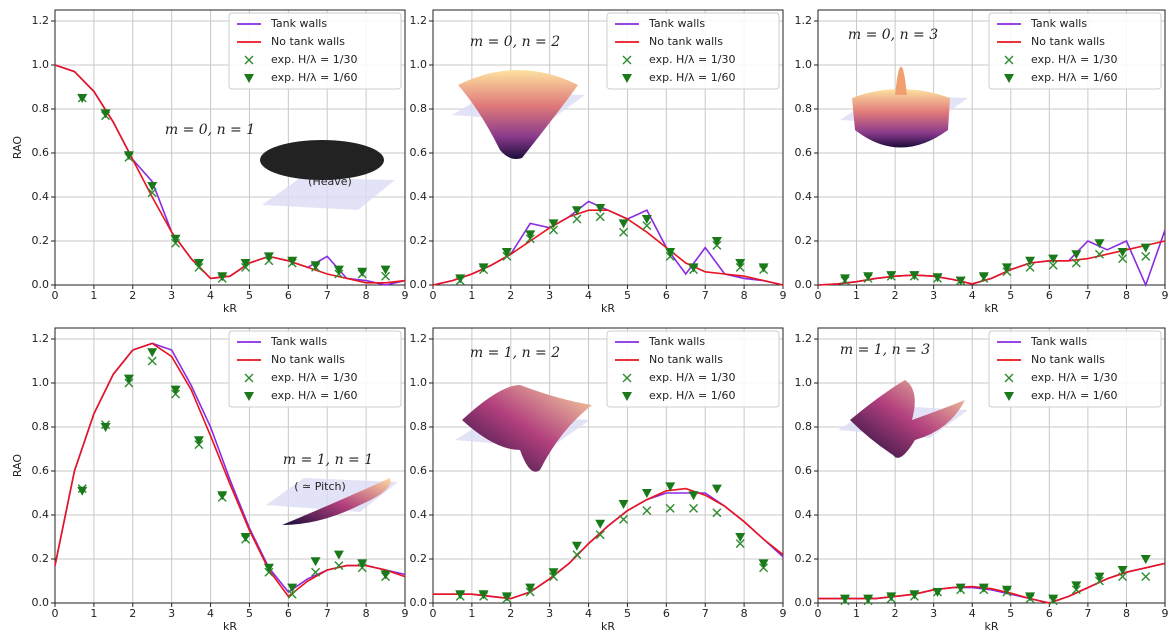 The image size is (1172, 639). I want to click on x-tick-label: 2, so click(895, 613).